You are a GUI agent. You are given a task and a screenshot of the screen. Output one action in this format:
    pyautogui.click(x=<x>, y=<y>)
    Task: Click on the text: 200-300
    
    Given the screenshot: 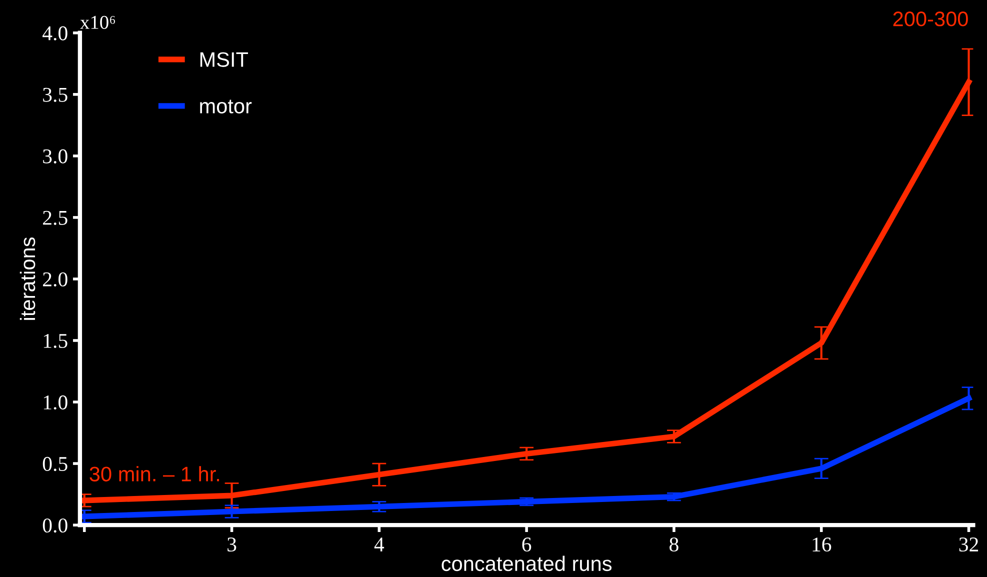 What is the action you would take?
    pyautogui.click(x=930, y=19)
    